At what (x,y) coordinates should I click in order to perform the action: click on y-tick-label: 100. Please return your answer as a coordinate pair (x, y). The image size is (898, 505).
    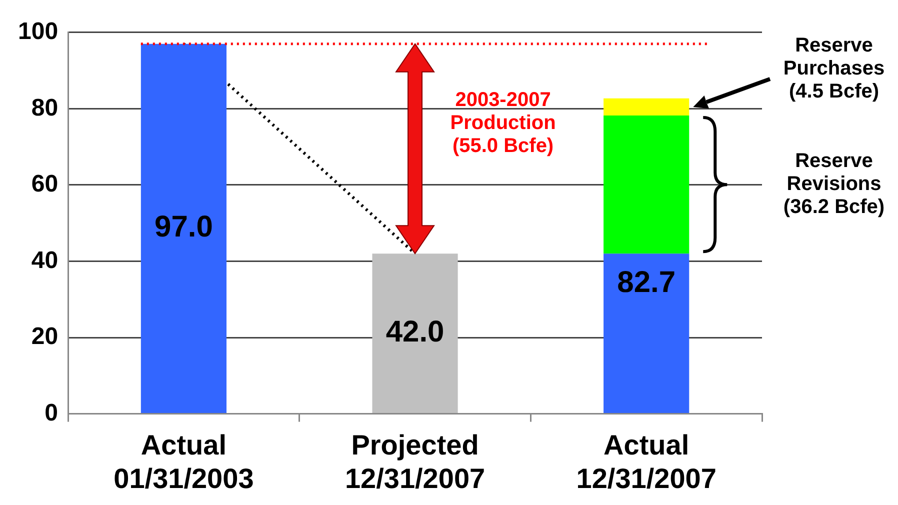
    Looking at the image, I should click on (38, 32).